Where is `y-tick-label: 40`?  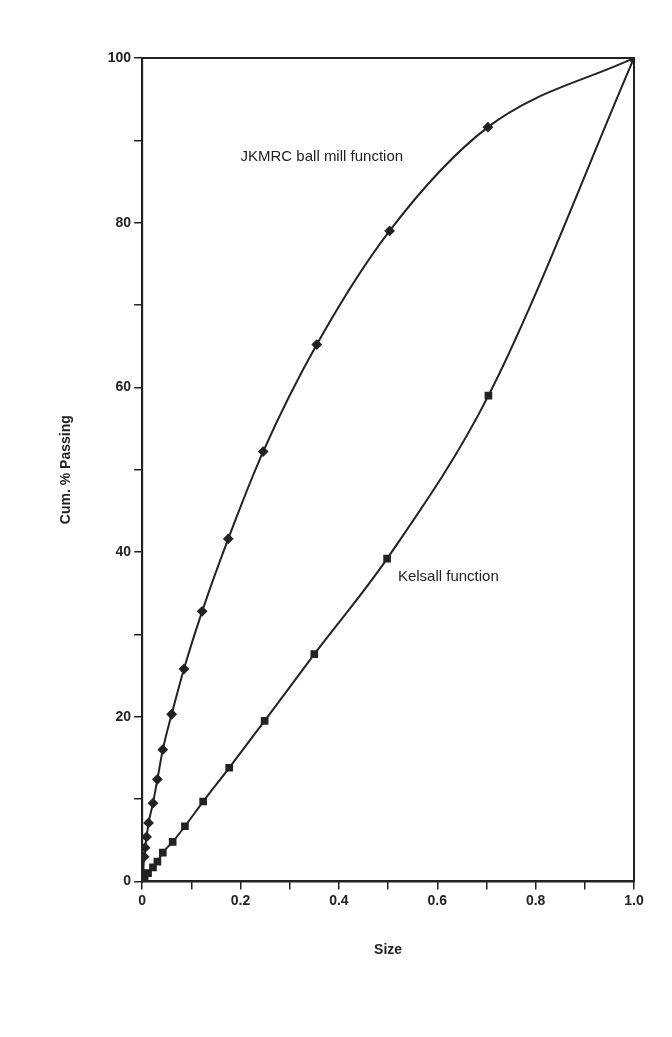
y-tick-label: 40 is located at coordinates (123, 550).